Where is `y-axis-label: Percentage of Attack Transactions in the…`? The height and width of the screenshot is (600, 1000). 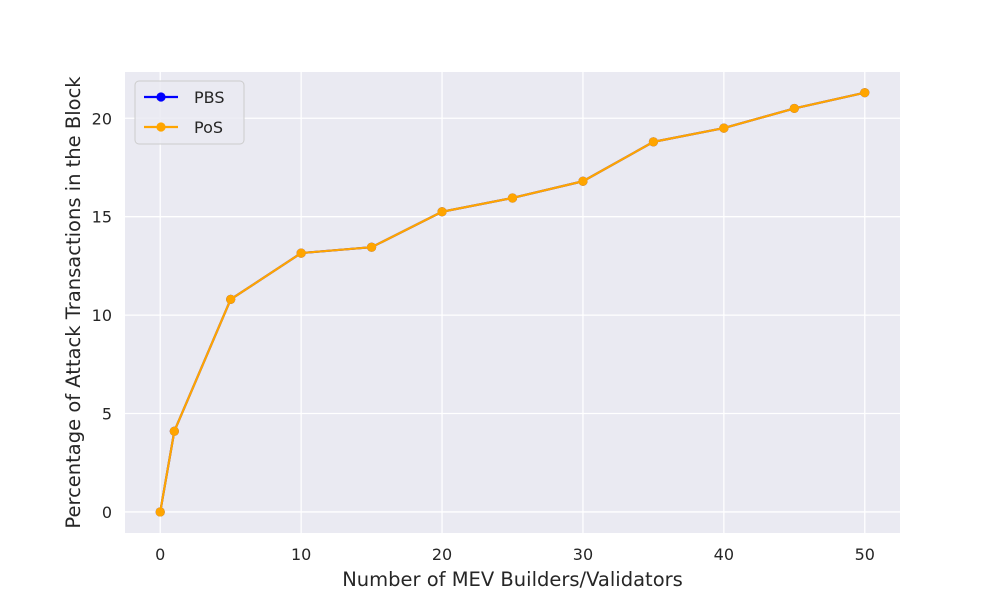
y-axis-label: Percentage of Attack Transactions in the… is located at coordinates (73, 302).